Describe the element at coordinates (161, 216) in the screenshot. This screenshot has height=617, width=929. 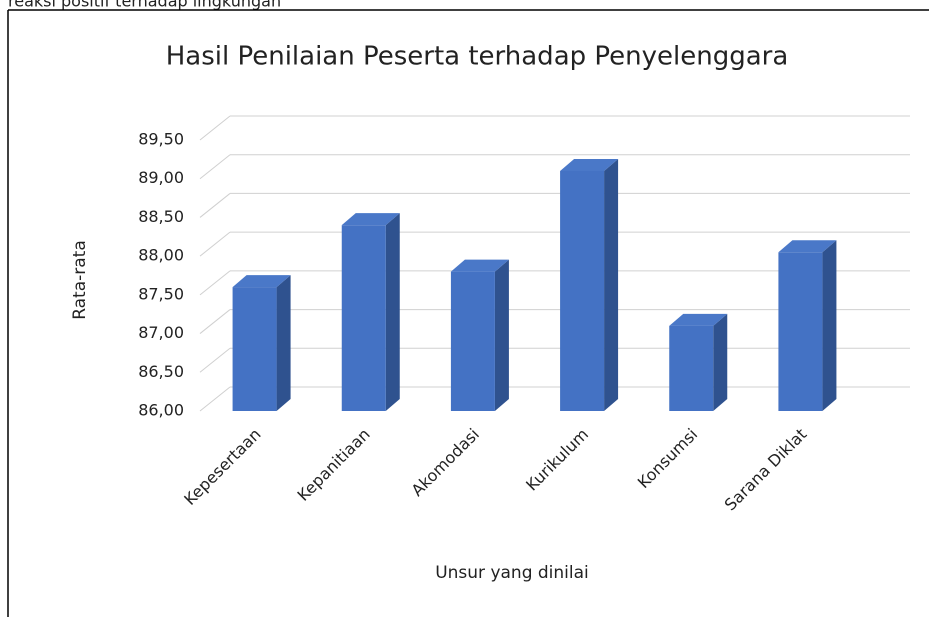
I see `y-tick-label: 88,50` at that location.